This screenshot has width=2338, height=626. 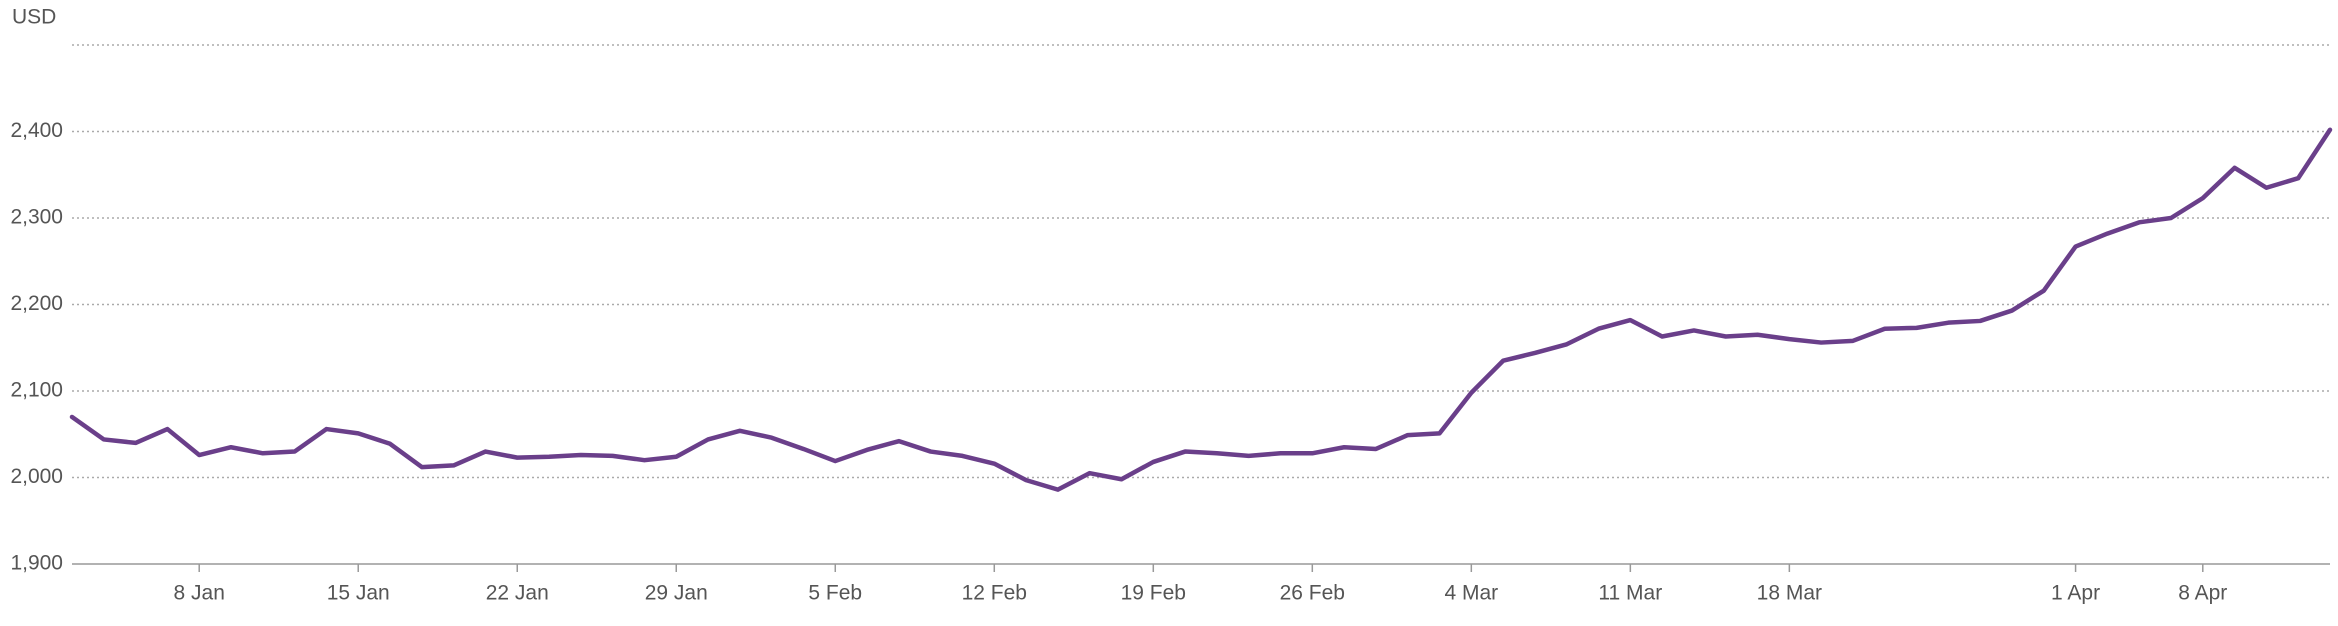 I want to click on x-tick-label: 19 Feb, so click(x=1153, y=593).